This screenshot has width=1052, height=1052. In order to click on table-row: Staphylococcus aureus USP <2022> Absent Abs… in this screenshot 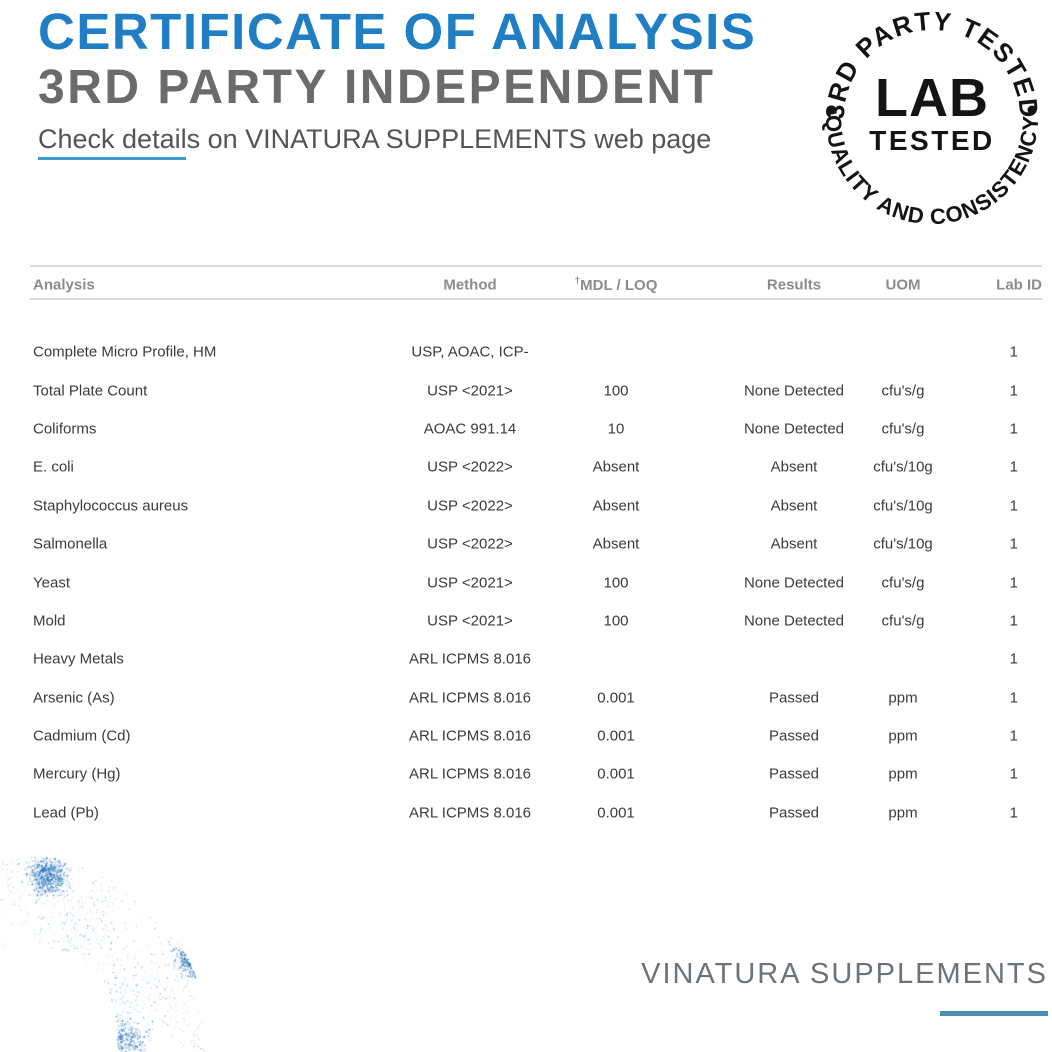, I will do `click(536, 506)`.